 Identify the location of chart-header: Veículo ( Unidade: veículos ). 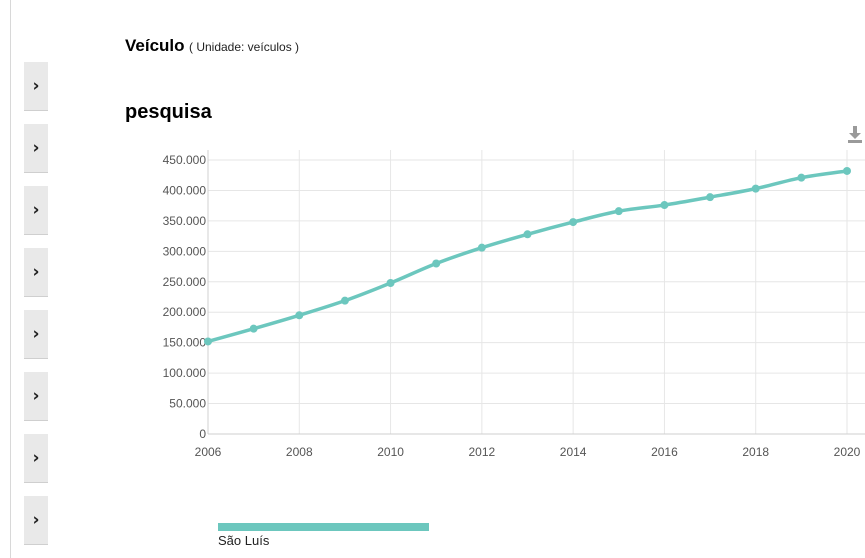
(212, 46).